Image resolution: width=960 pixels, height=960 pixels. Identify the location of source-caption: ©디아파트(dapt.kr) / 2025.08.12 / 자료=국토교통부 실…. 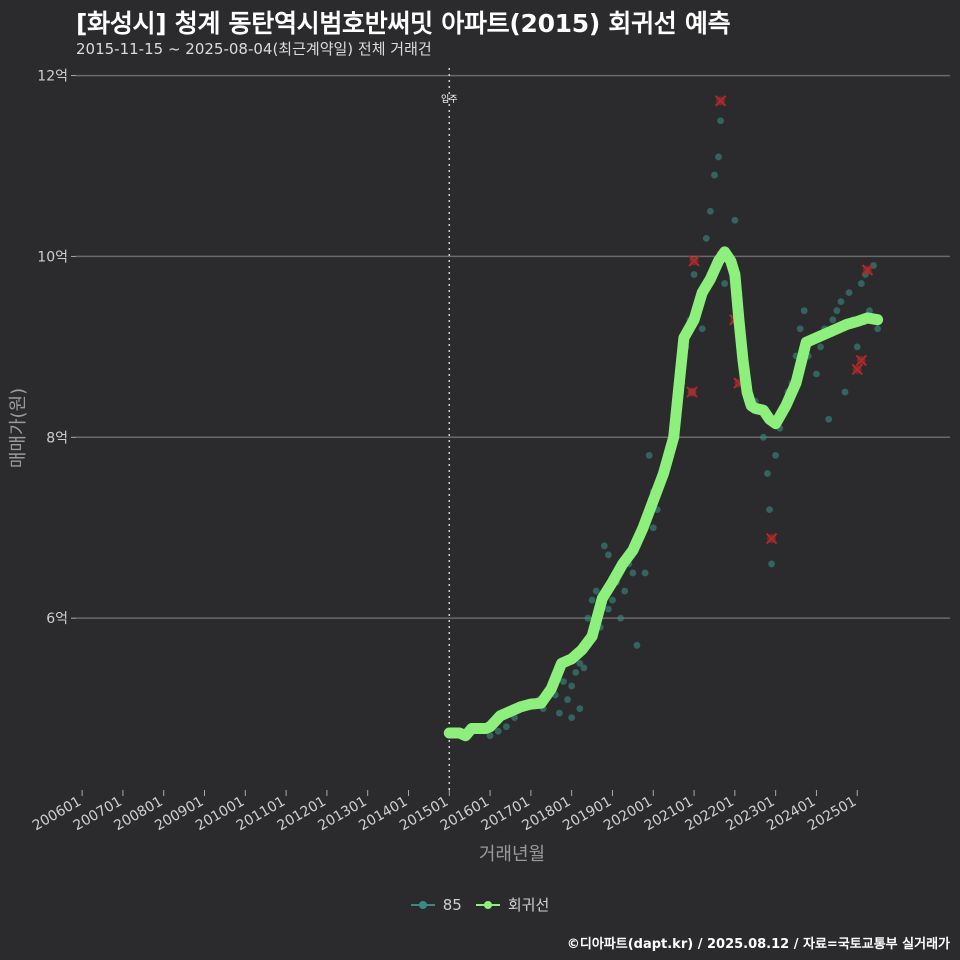
(758, 944).